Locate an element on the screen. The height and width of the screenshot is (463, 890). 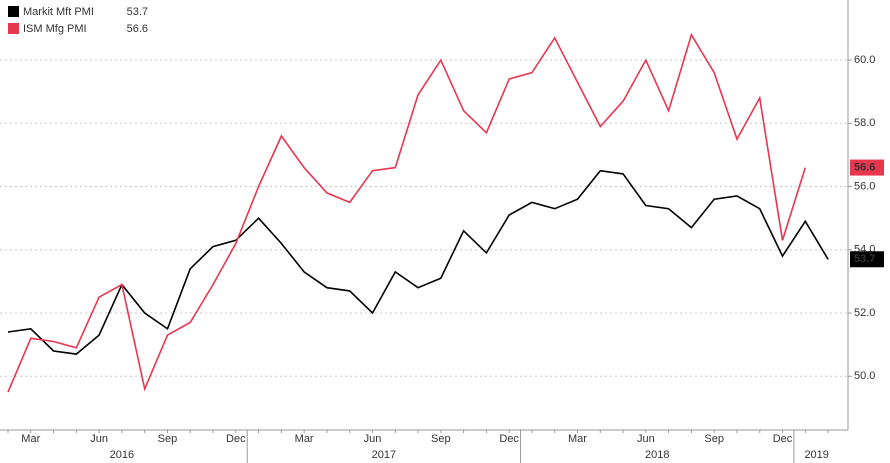
year-label: 2016 is located at coordinates (122, 455).